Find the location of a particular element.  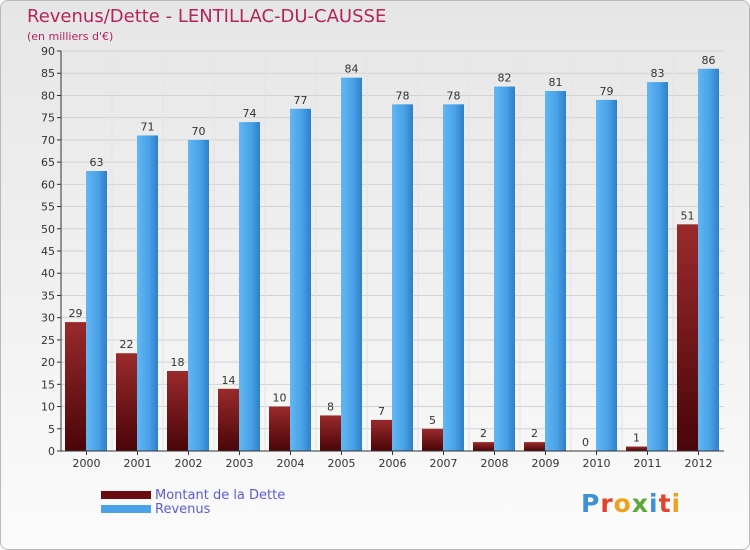

y-tick-label: 0 is located at coordinates (51, 451).